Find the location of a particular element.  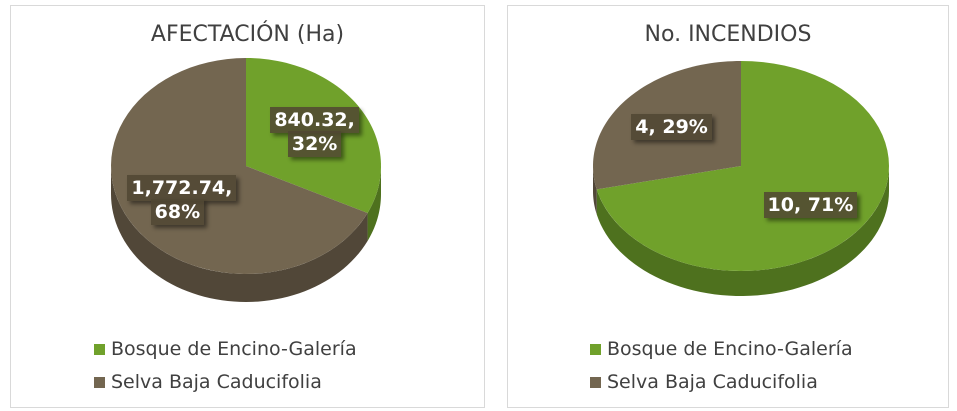

chart-title: No. INCENDIOS is located at coordinates (728, 34).